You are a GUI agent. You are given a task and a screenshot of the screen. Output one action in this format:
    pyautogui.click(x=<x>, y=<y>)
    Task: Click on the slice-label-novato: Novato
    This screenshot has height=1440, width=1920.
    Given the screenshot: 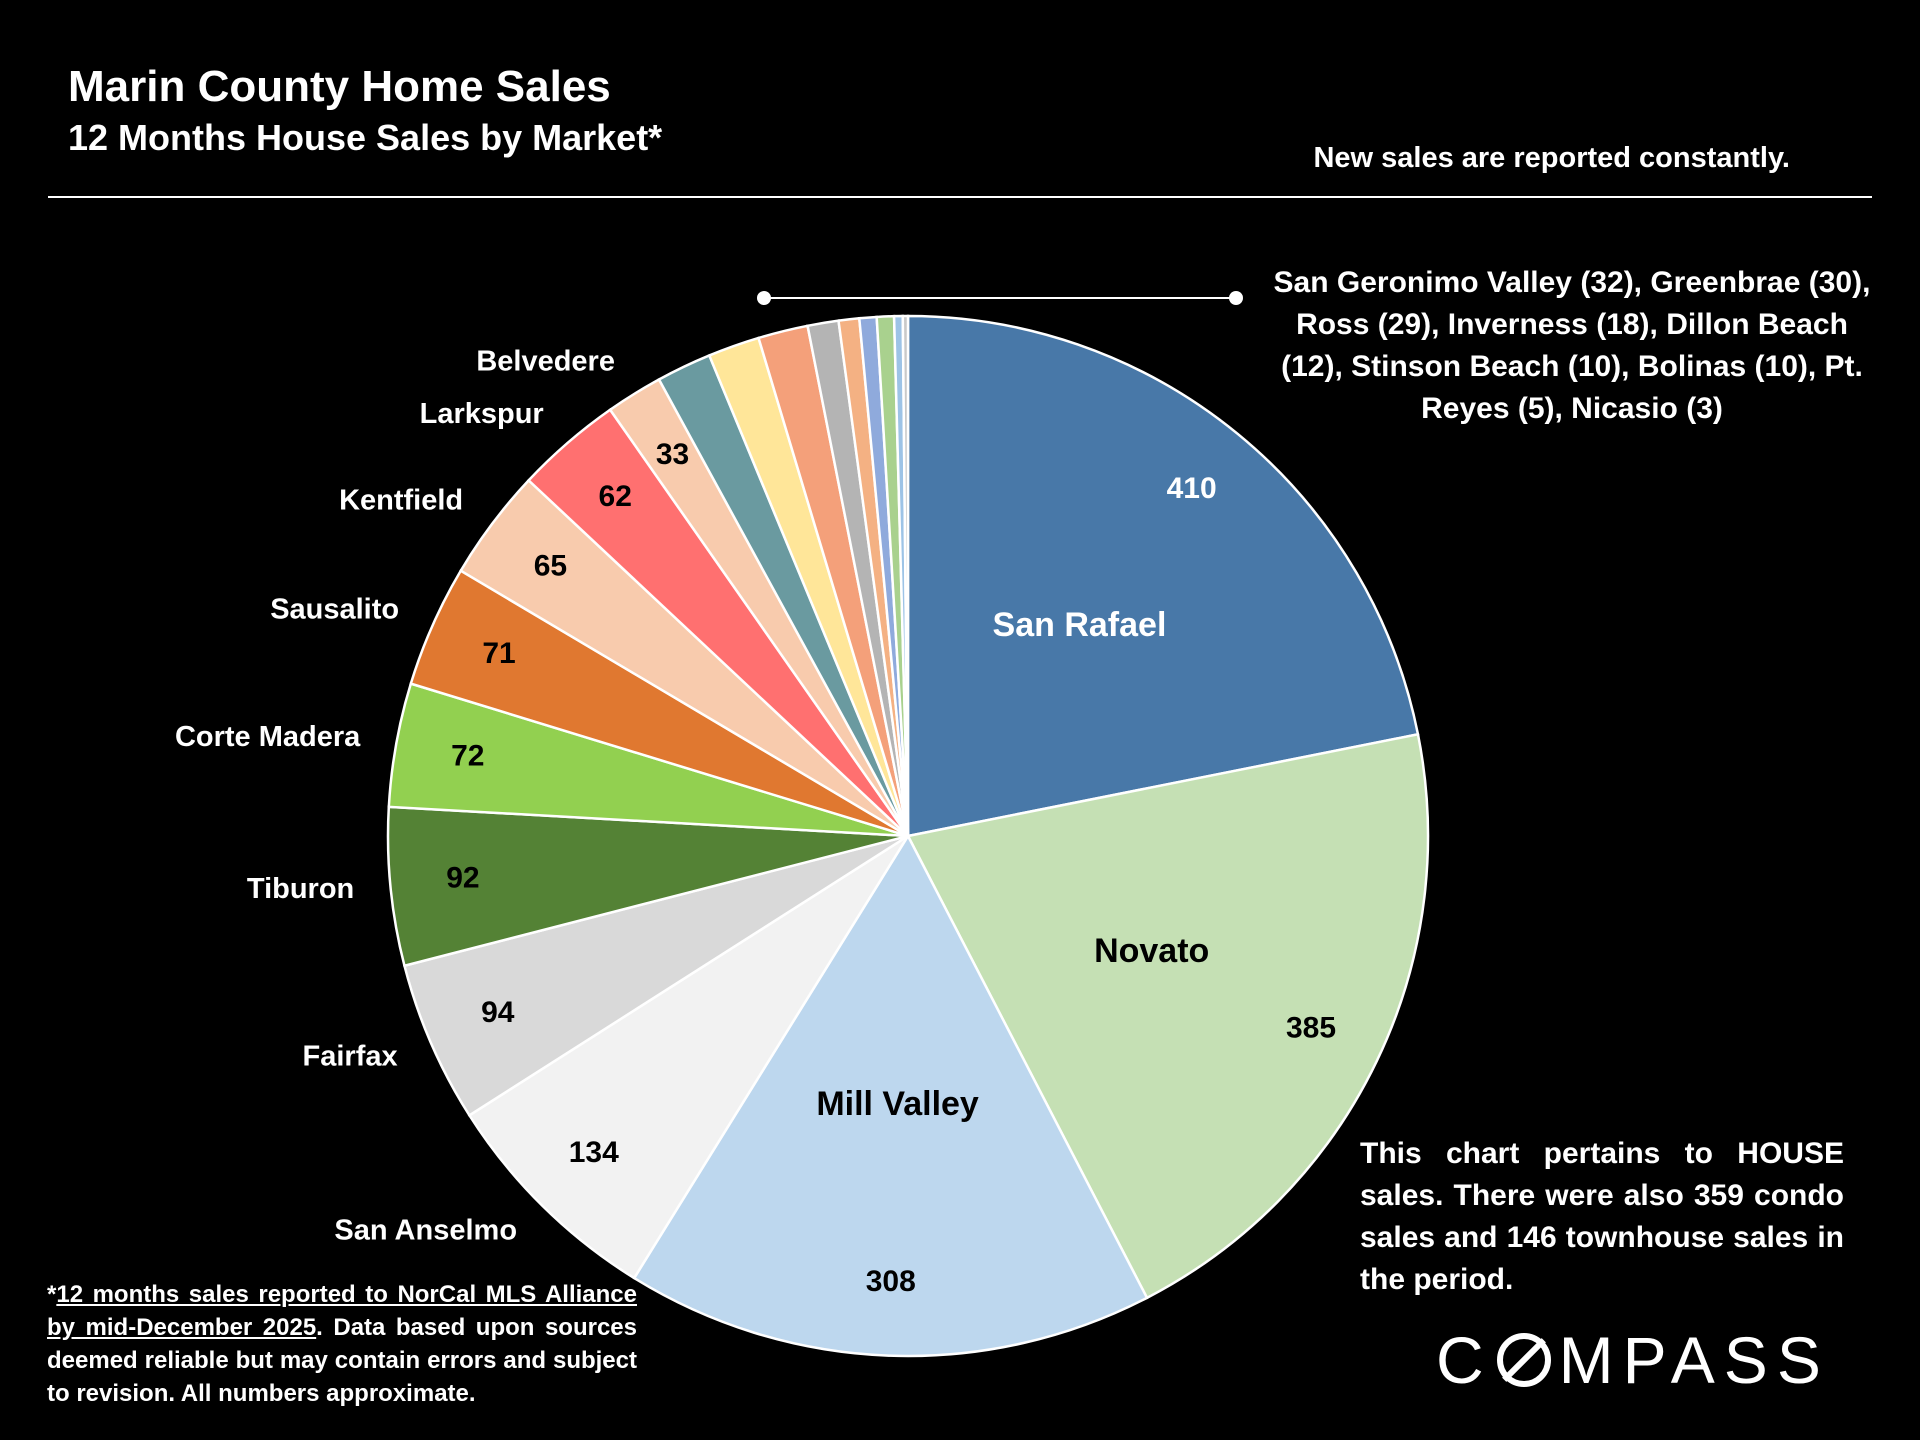 What is the action you would take?
    pyautogui.click(x=1151, y=951)
    